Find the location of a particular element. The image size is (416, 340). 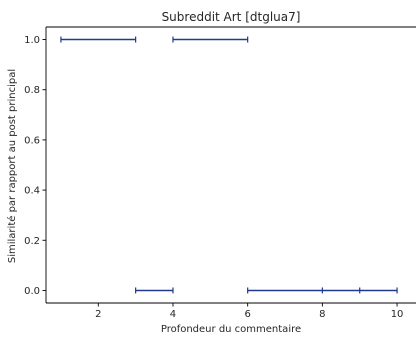

x-tick-label-4: 4 is located at coordinates (173, 314).